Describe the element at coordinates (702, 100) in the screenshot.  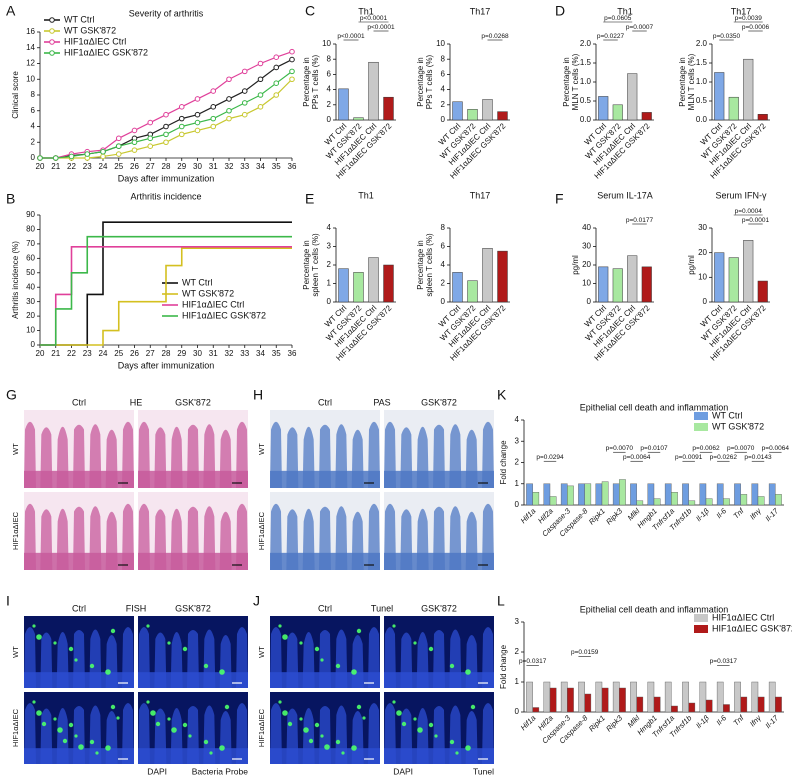
I see `y-tick-label: 0.5` at that location.